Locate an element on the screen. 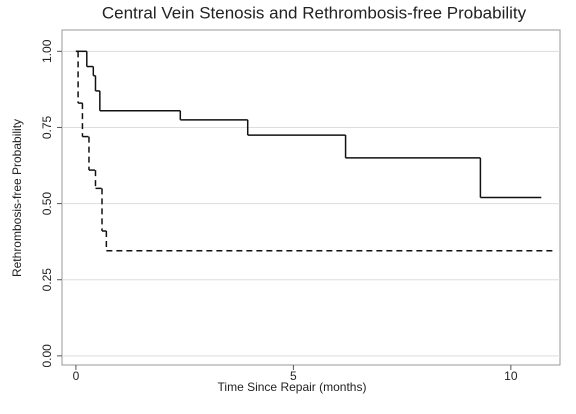 This screenshot has width=576, height=414. y-tick-label: 1.00 is located at coordinates (47, 51).